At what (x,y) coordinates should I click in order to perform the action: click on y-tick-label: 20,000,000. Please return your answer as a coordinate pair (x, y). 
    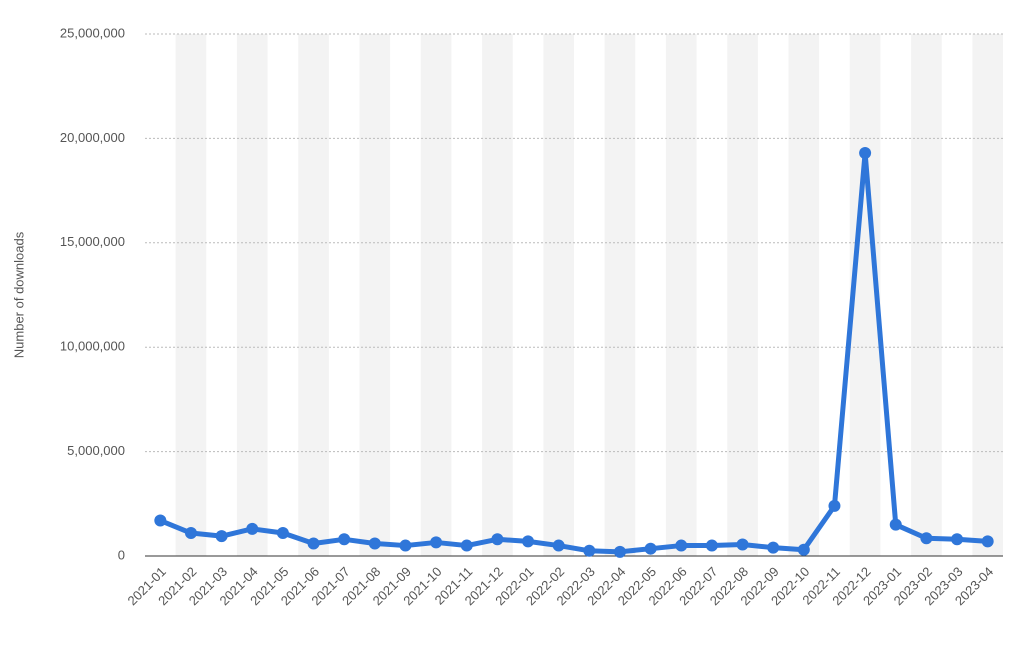
    Looking at the image, I should click on (92, 137).